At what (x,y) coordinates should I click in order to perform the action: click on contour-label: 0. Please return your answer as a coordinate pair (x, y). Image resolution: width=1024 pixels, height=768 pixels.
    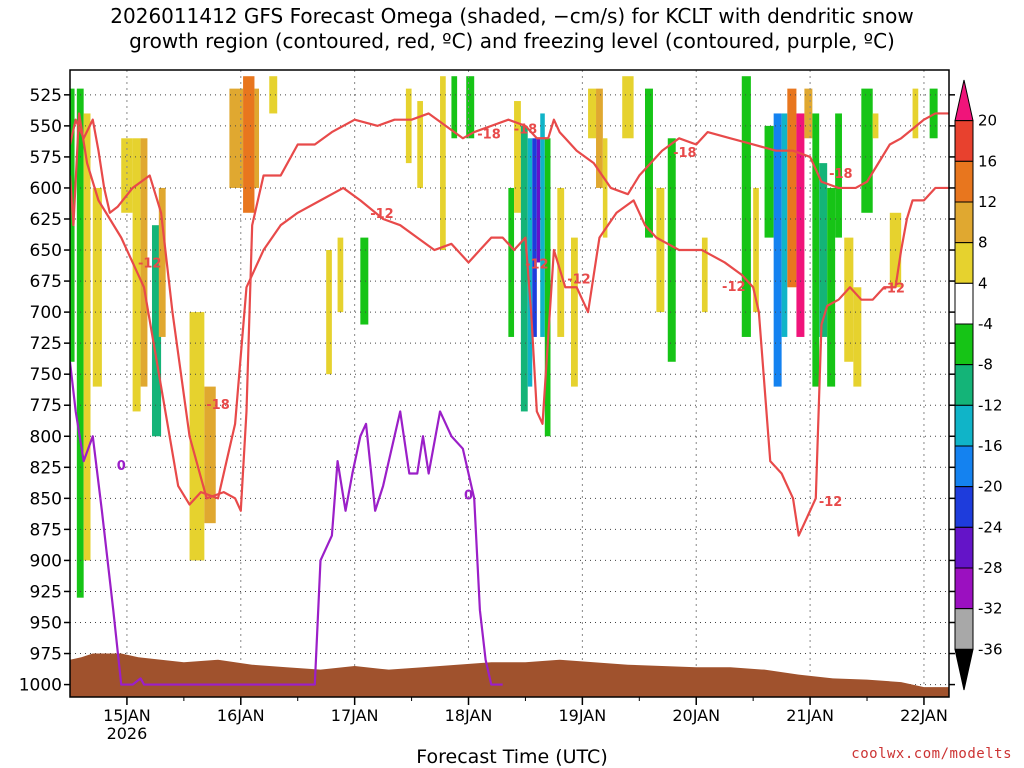
    Looking at the image, I should click on (121, 466).